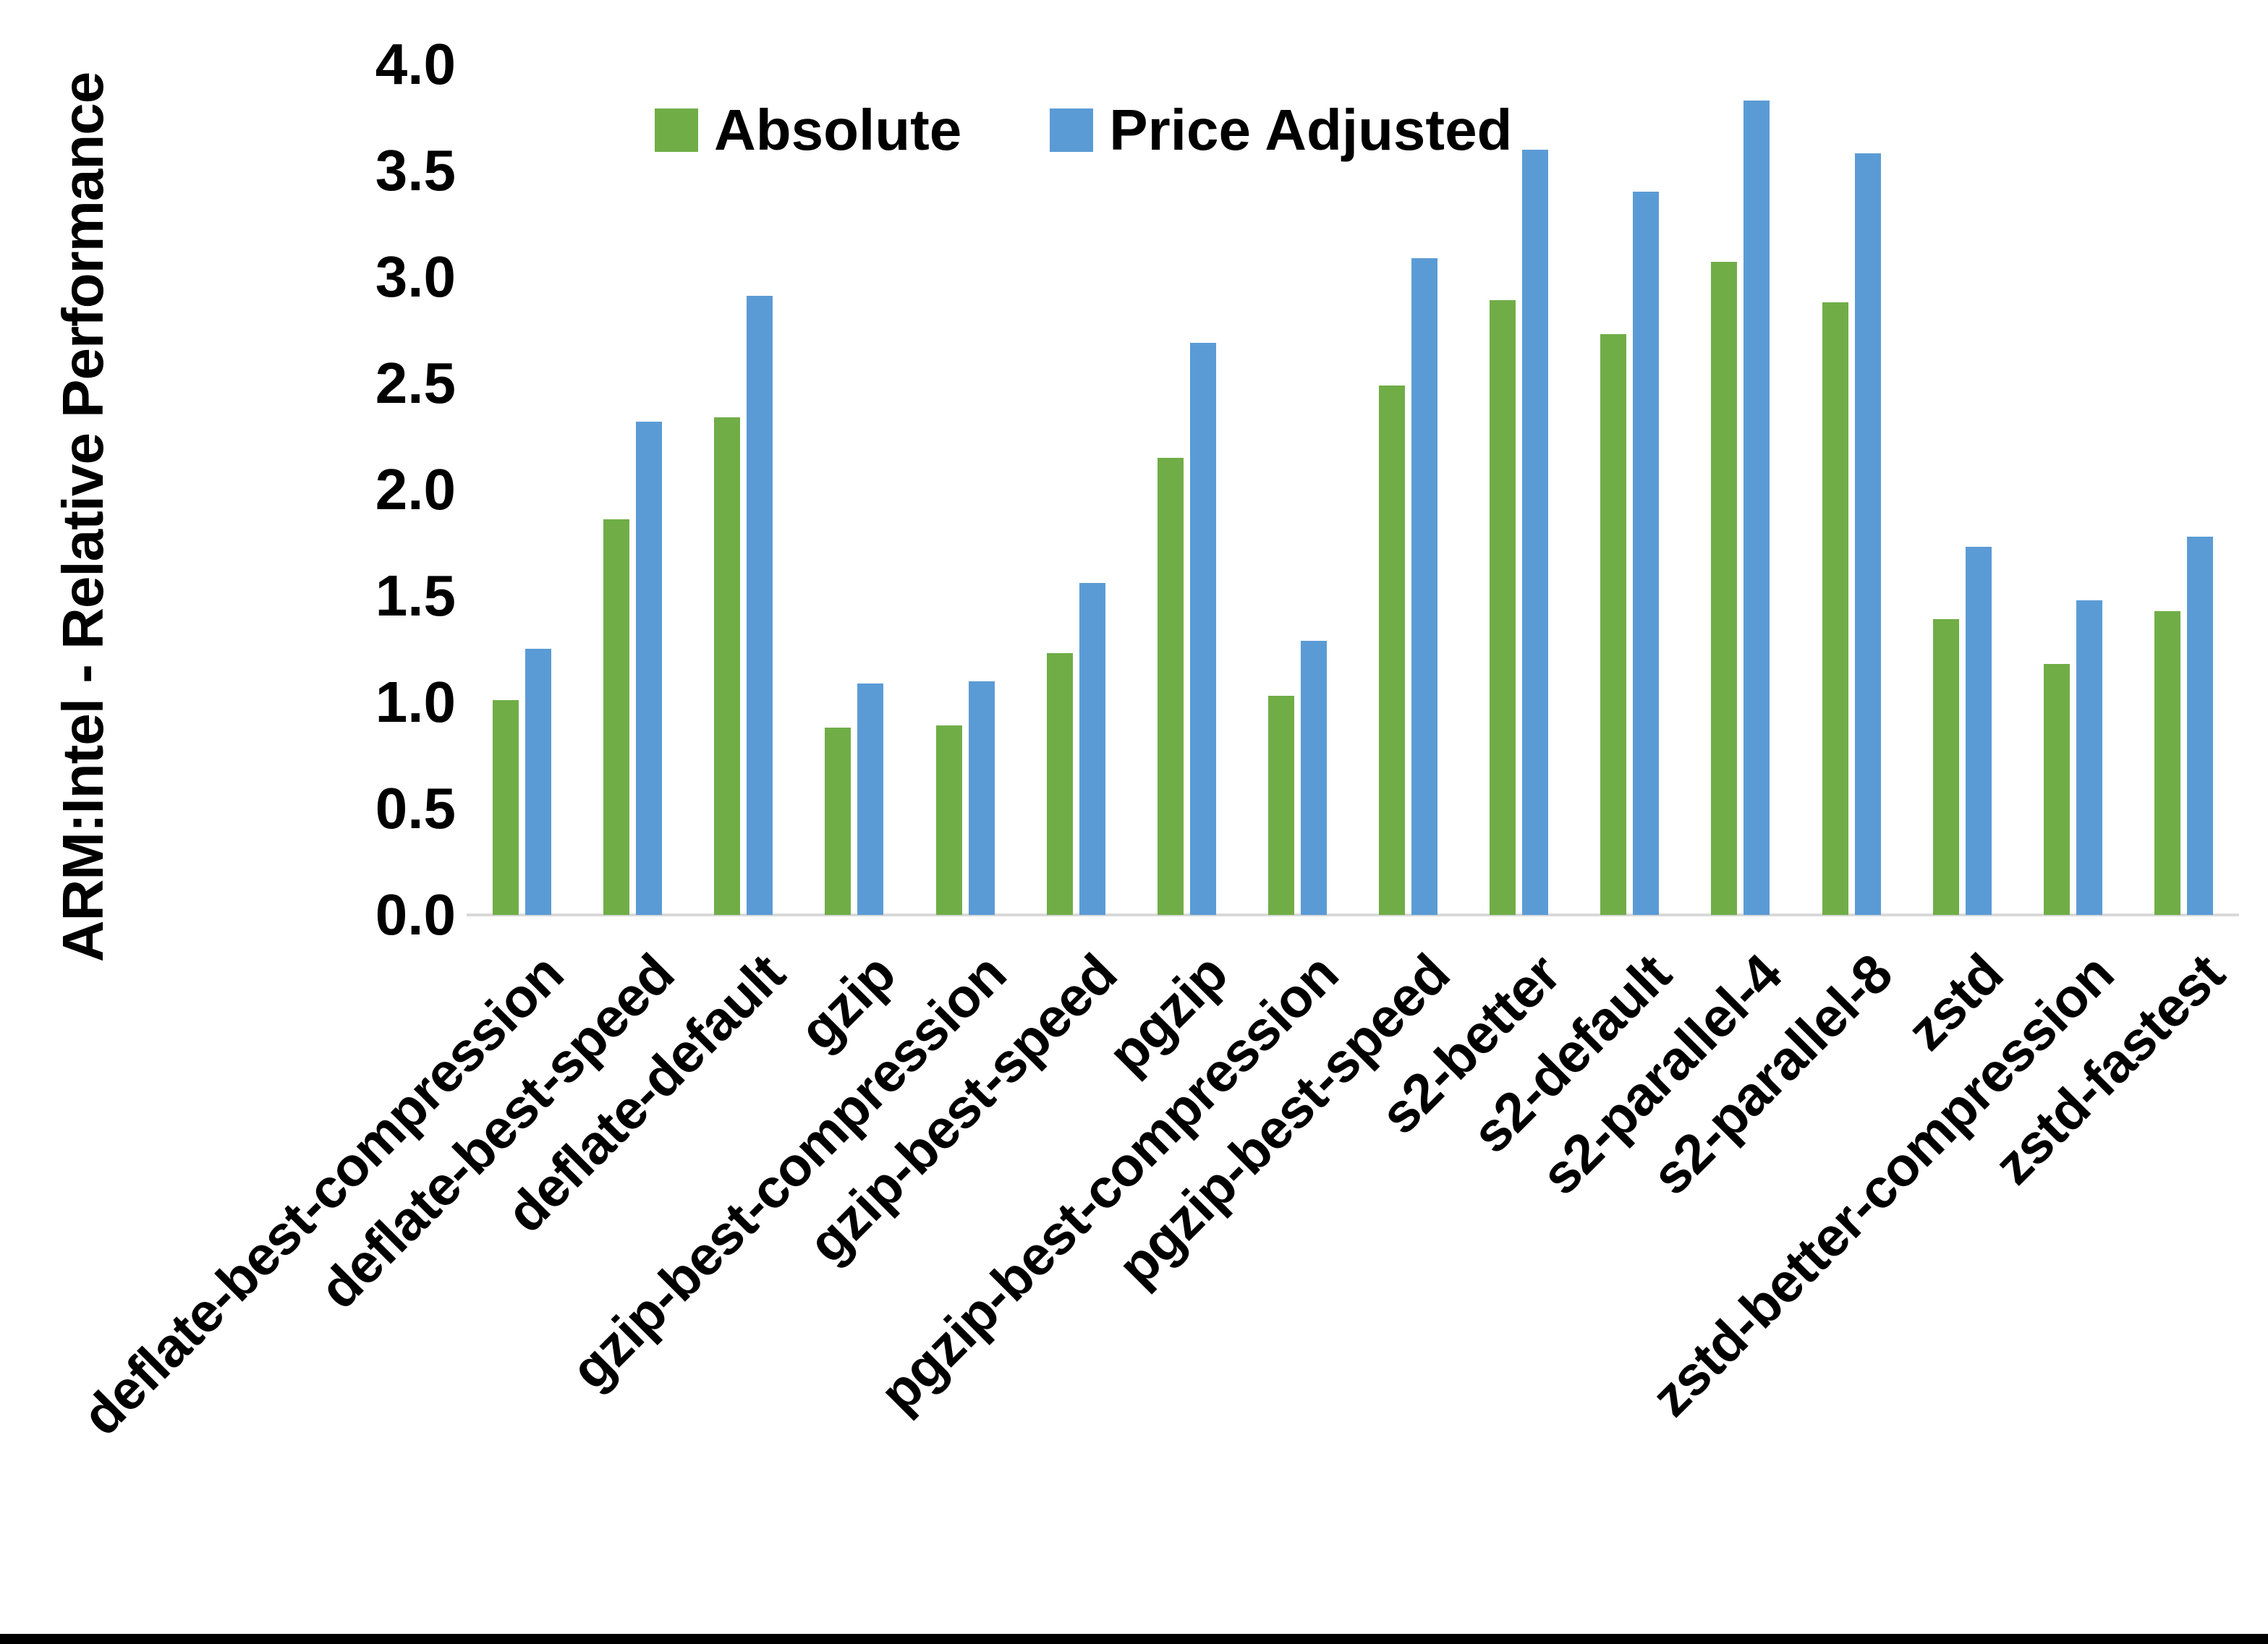  I want to click on legend-swatch-absolute, so click(676, 130).